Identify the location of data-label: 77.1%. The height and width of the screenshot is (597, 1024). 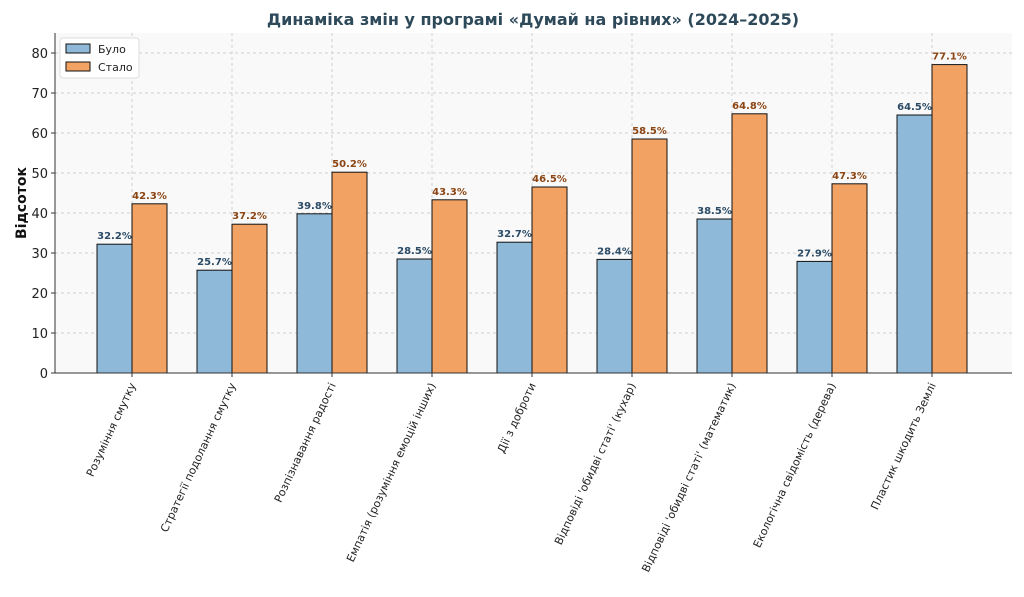
(949, 57).